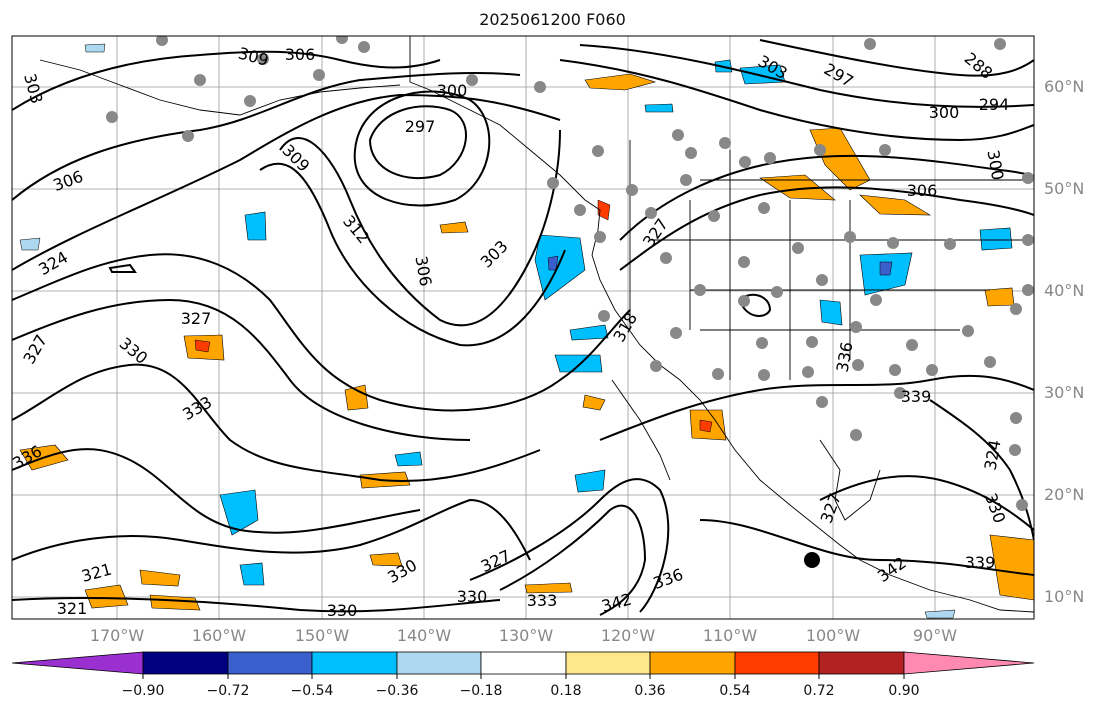 The height and width of the screenshot is (712, 1105). What do you see at coordinates (735, 691) in the screenshot?
I see `colorbar-tick-label: 0.54` at bounding box center [735, 691].